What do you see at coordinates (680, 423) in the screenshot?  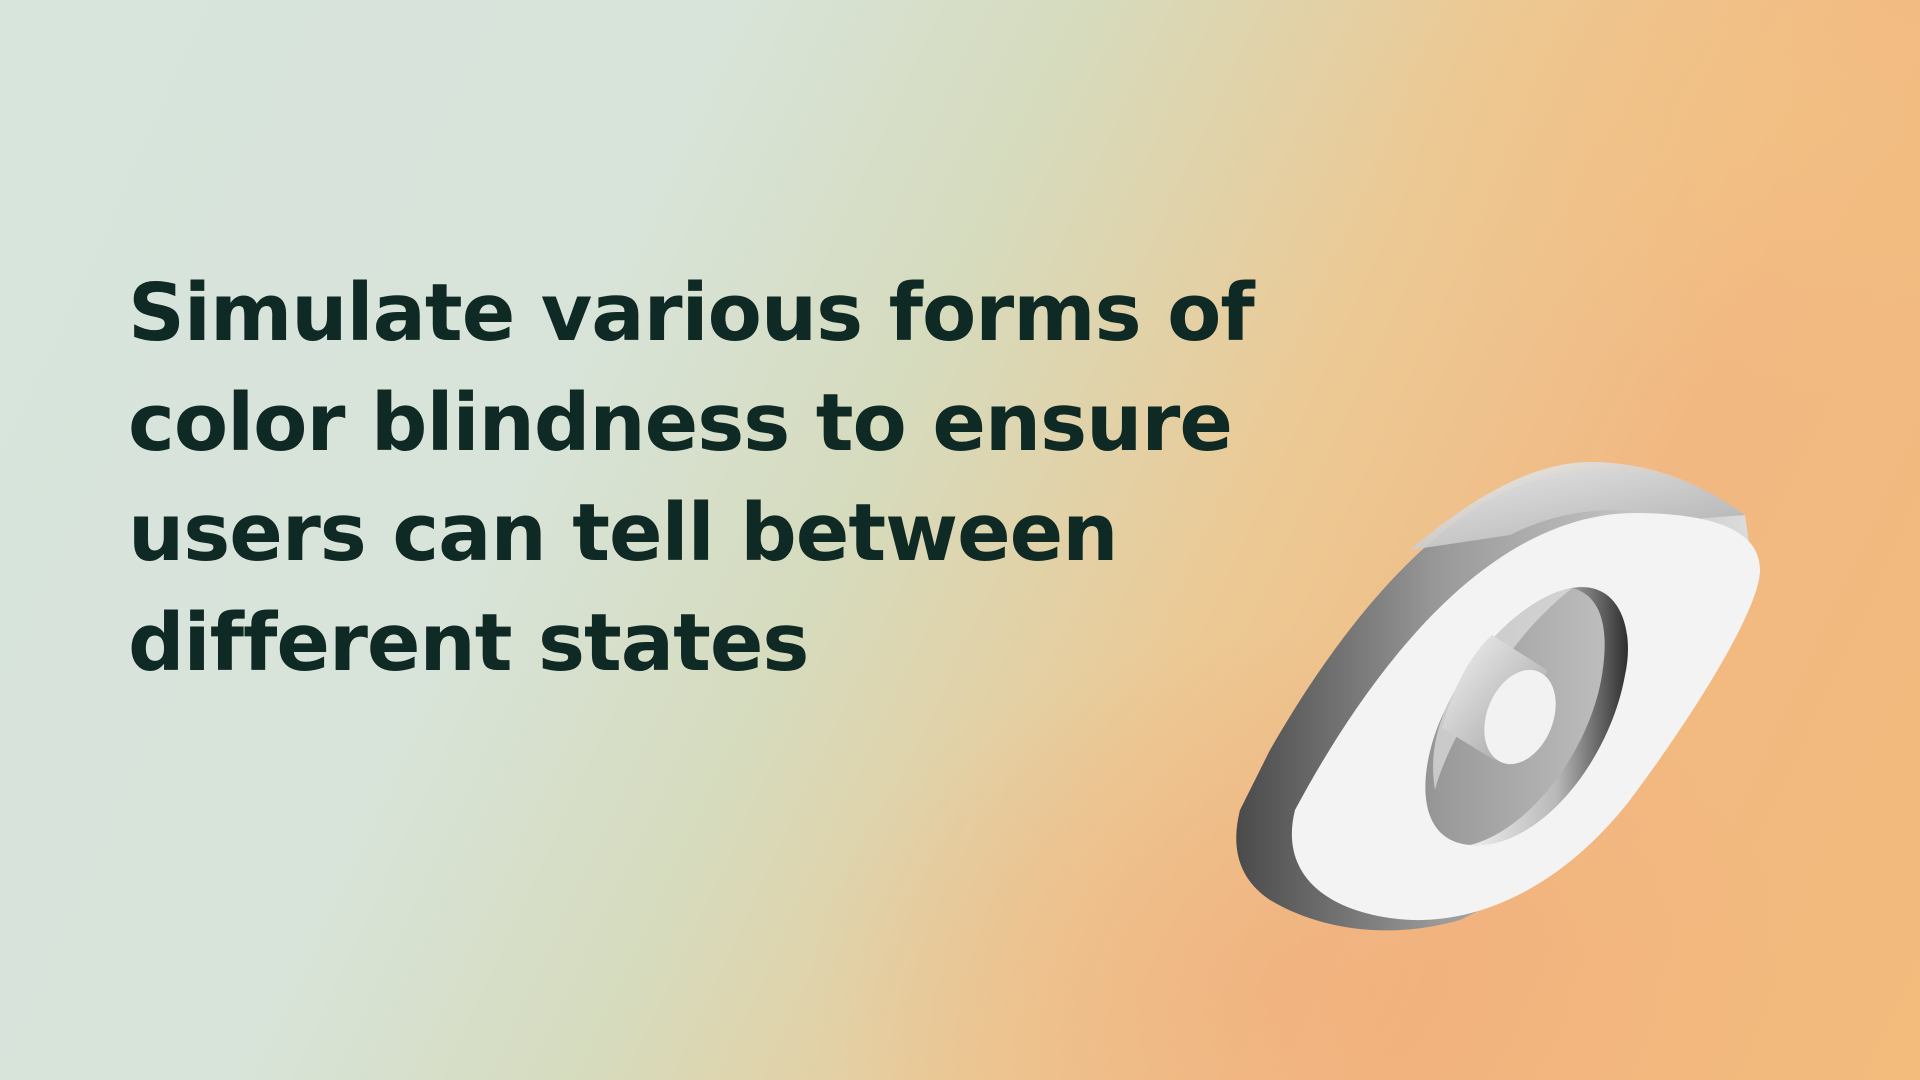 I see `headline-line-2: color blindness to ensure` at bounding box center [680, 423].